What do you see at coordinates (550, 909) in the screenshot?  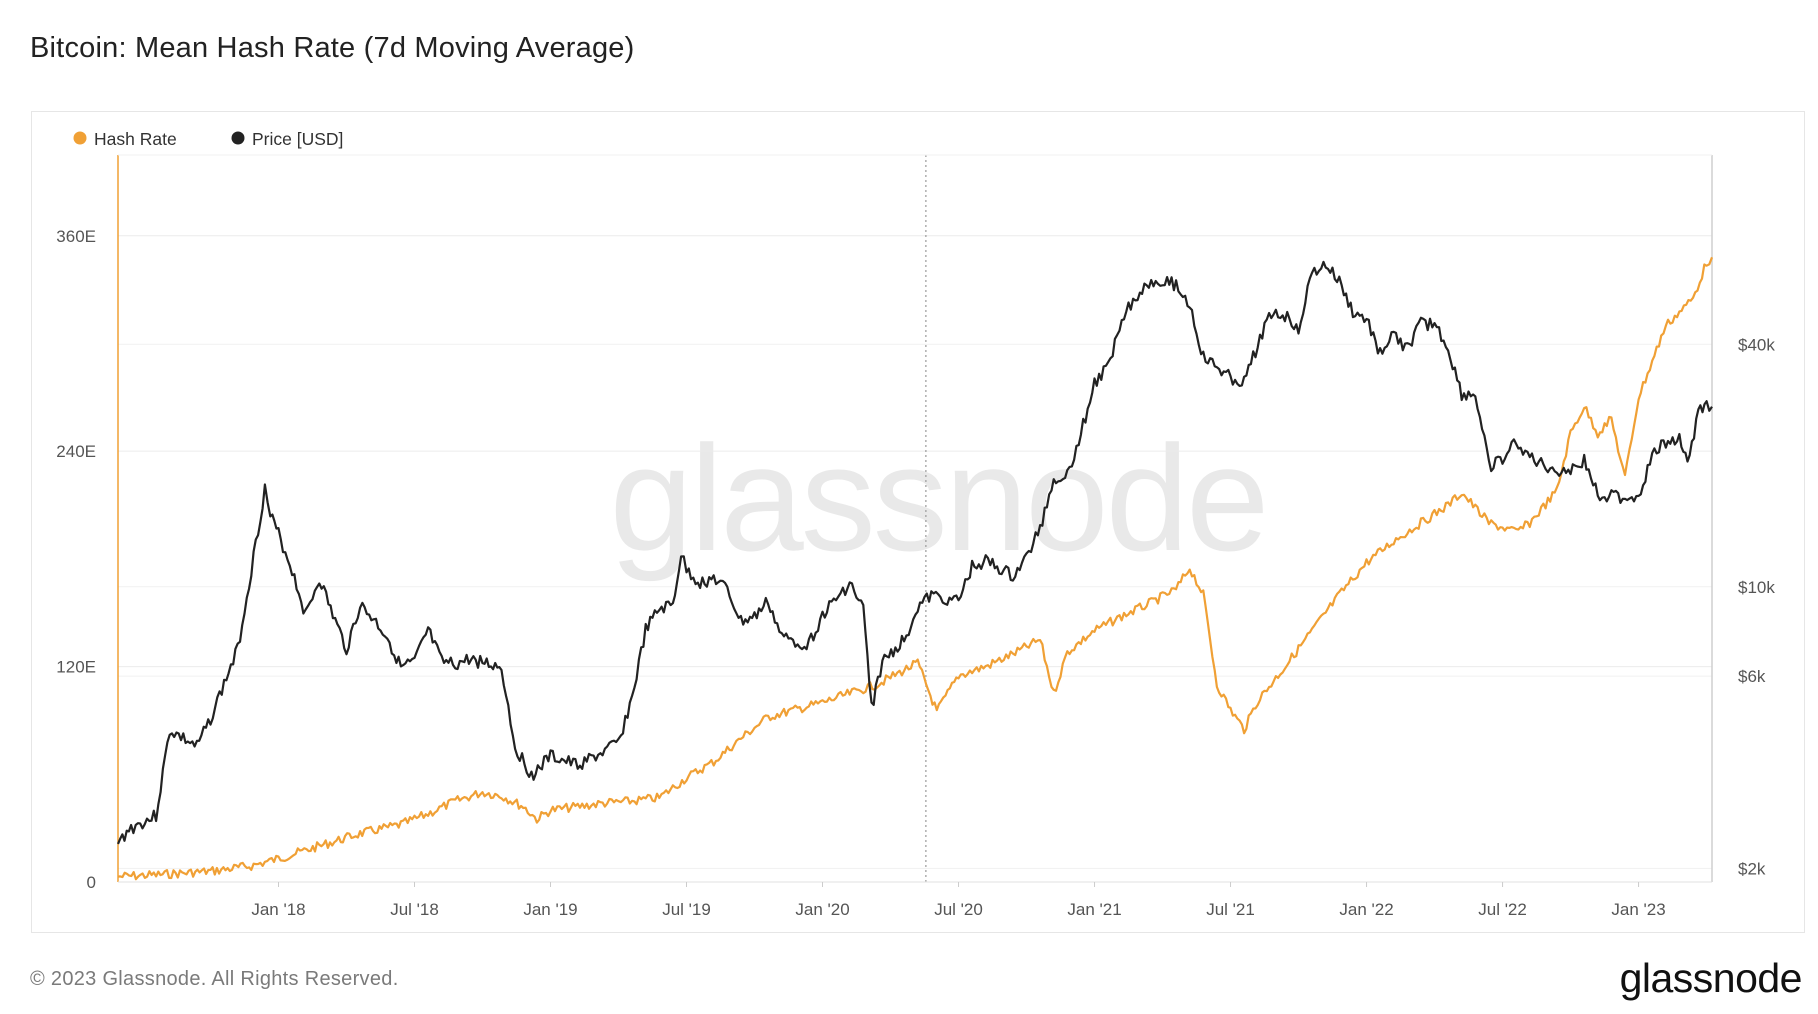 I see `x-tick-label: Jan '19` at bounding box center [550, 909].